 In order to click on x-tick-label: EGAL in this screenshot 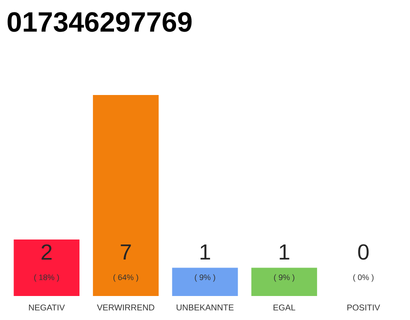, I will do `click(285, 307)`.